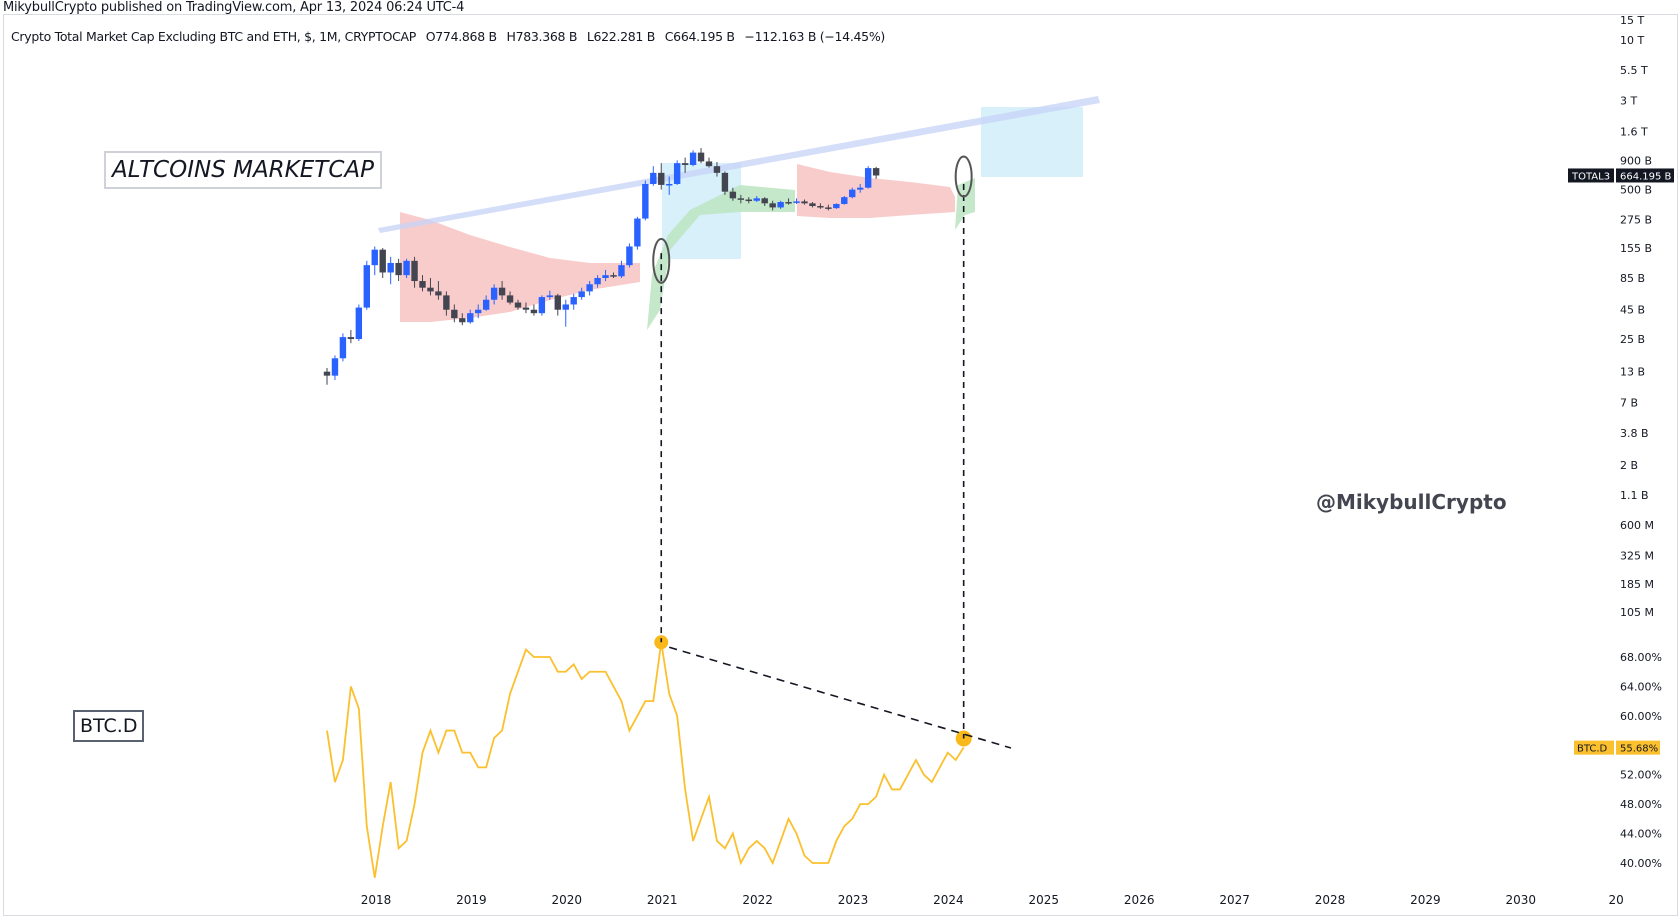 This screenshot has width=1679, height=922. I want to click on green-zone-2021, so click(721, 257).